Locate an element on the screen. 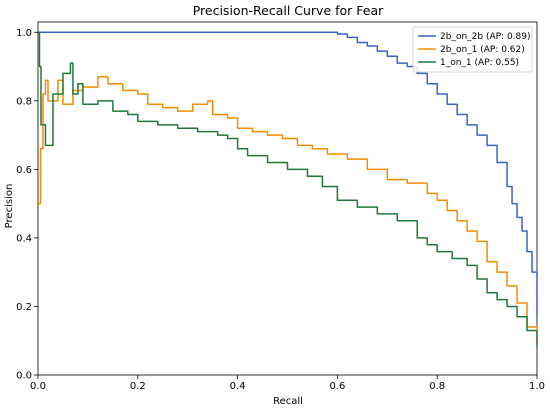  y-tick-label: 0.8 is located at coordinates (24, 101).